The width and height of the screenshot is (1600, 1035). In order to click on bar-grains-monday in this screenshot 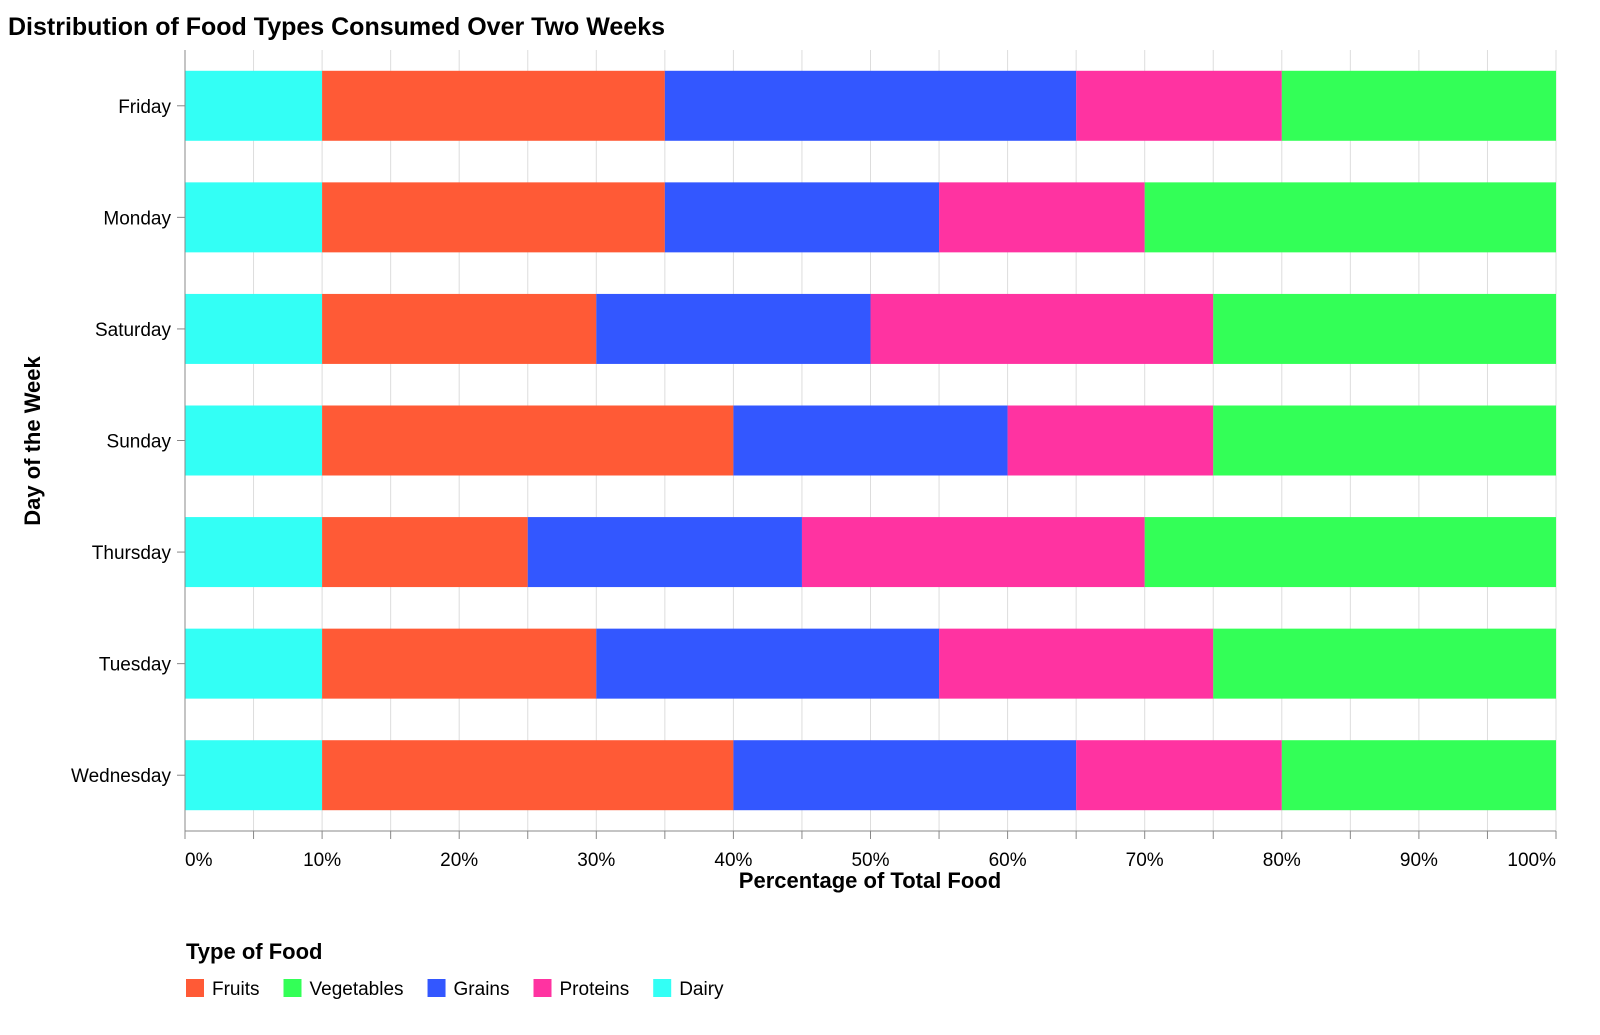, I will do `click(802, 217)`.